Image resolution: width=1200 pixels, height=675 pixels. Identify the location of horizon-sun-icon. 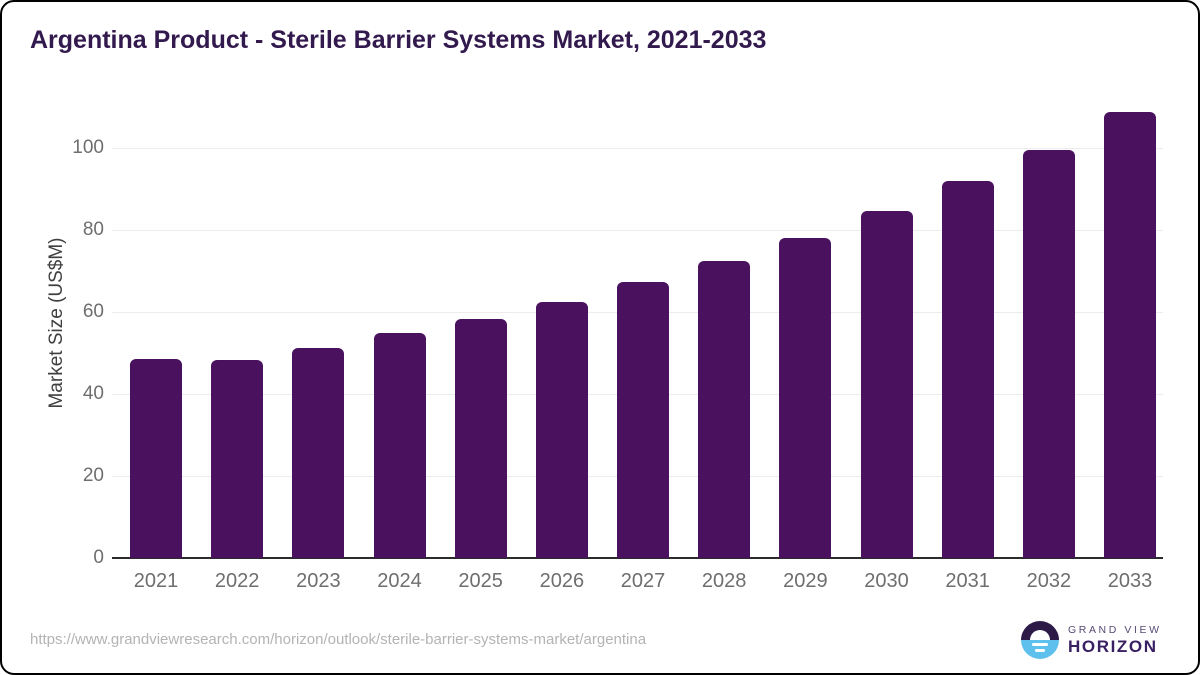
(1040, 640).